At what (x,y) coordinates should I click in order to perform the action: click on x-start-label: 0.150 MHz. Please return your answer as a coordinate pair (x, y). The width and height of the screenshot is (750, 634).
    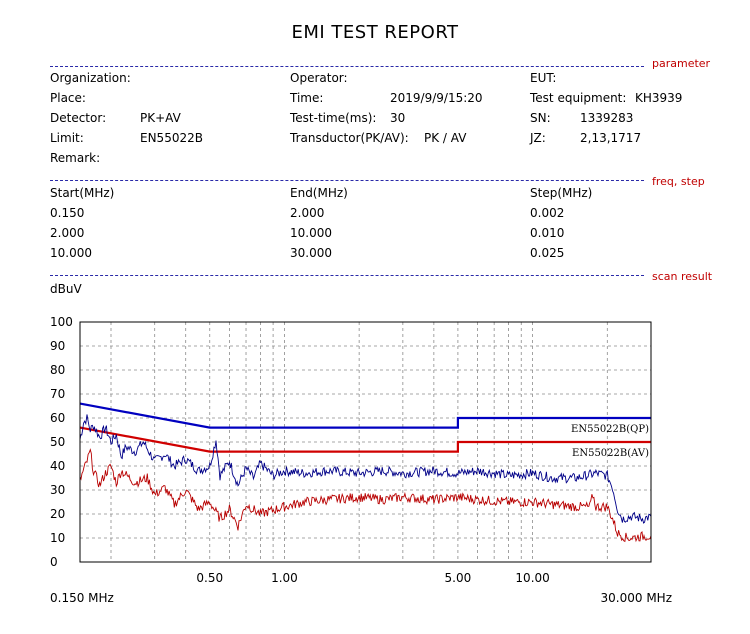
    Looking at the image, I should click on (82, 598).